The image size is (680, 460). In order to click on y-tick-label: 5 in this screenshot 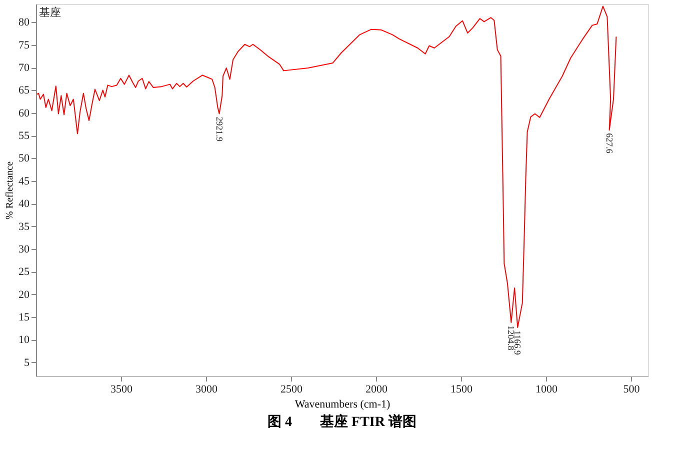, I will do `click(27, 362)`.